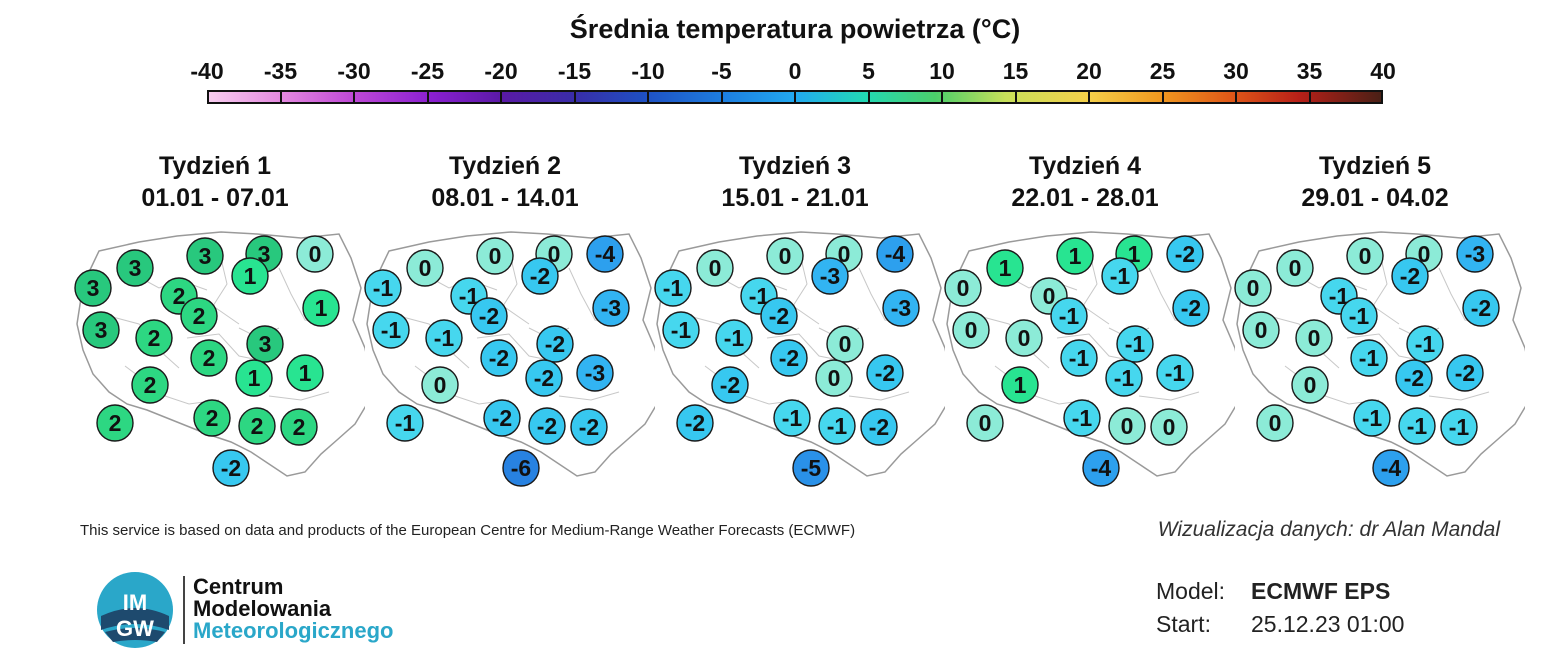 This screenshot has width=1542, height=667. Describe the element at coordinates (135, 628) in the screenshot. I see `logo-mark-bottom: GW` at that location.